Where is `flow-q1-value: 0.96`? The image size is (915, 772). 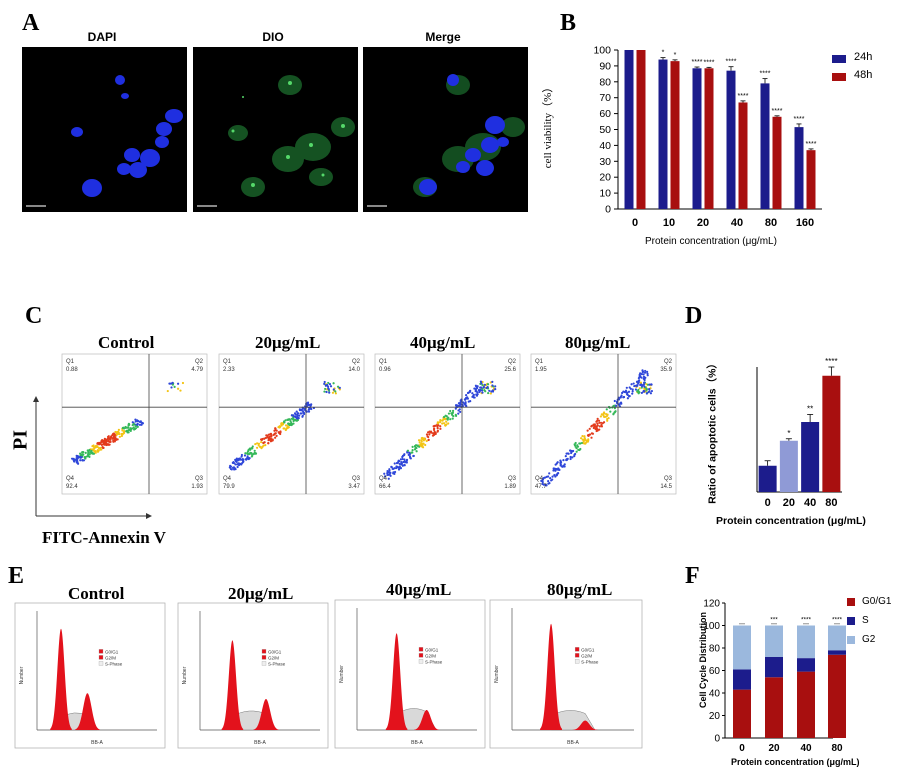 flow-q1-value: 0.96 is located at coordinates (385, 370).